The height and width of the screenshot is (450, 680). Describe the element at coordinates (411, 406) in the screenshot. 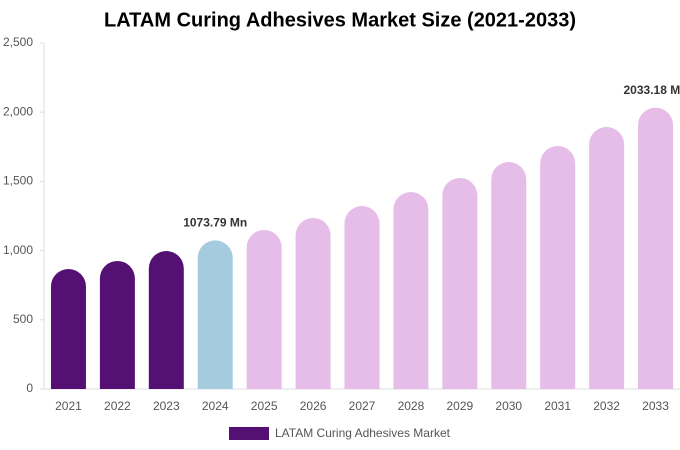

I see `x-tick-label: 2028` at that location.